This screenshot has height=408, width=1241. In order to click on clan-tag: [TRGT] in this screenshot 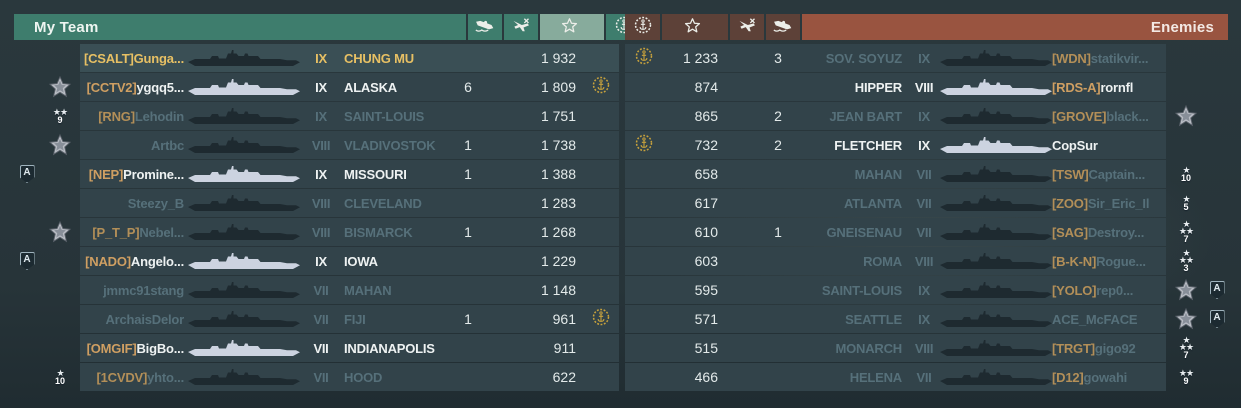, I will do `click(1073, 348)`.